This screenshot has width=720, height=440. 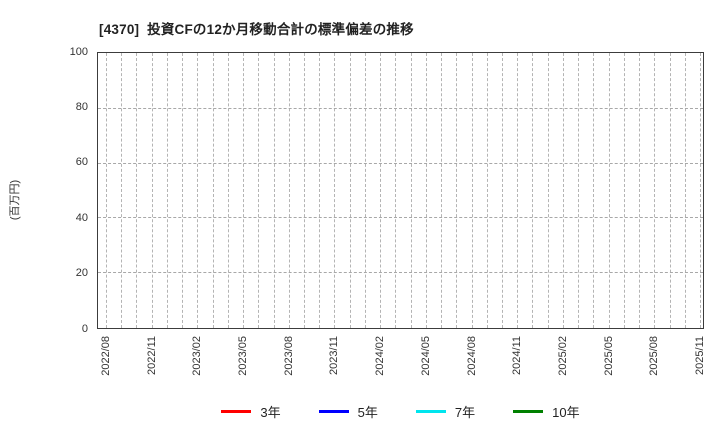 What do you see at coordinates (380, 356) in the screenshot?
I see `x-tick-label: 2024/02` at bounding box center [380, 356].